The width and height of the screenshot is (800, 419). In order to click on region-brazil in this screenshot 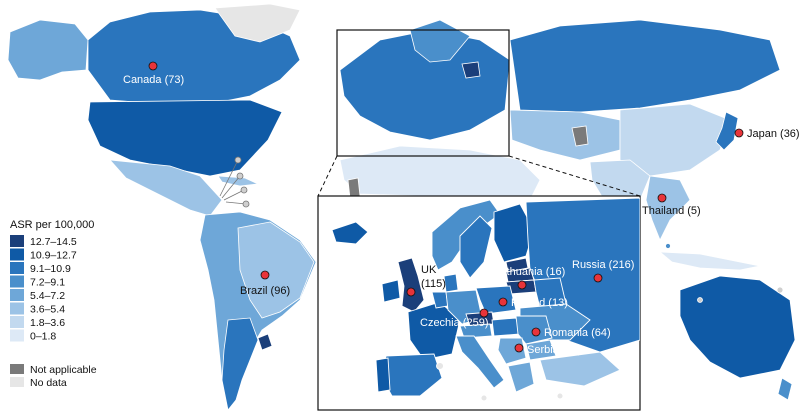, I will do `click(276, 270)`.